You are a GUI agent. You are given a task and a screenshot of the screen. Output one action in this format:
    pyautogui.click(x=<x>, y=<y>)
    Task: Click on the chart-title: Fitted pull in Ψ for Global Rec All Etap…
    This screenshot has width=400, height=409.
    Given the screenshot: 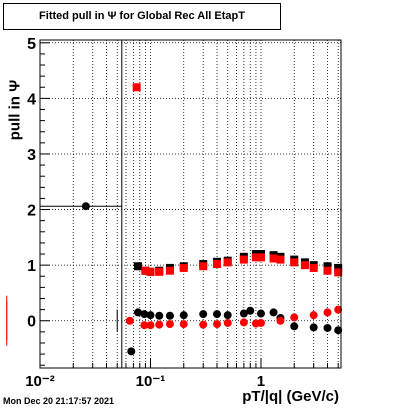 What is the action you would take?
    pyautogui.click(x=142, y=16)
    